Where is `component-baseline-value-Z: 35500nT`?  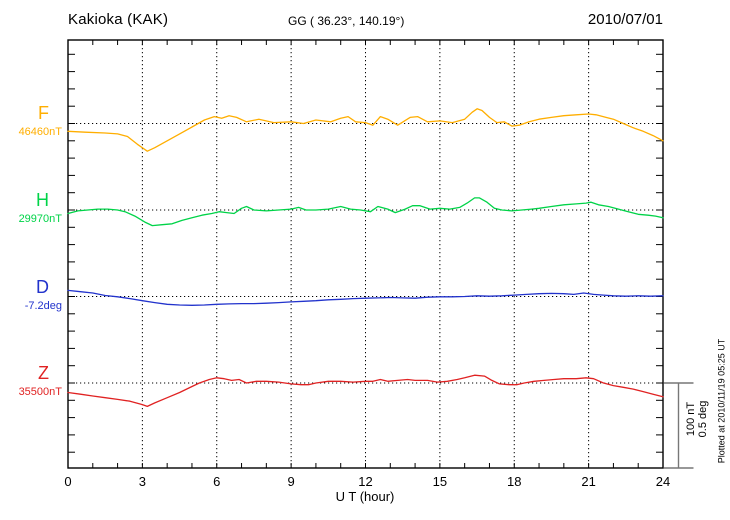 component-baseline-value-Z: 35500nT is located at coordinates (40, 392).